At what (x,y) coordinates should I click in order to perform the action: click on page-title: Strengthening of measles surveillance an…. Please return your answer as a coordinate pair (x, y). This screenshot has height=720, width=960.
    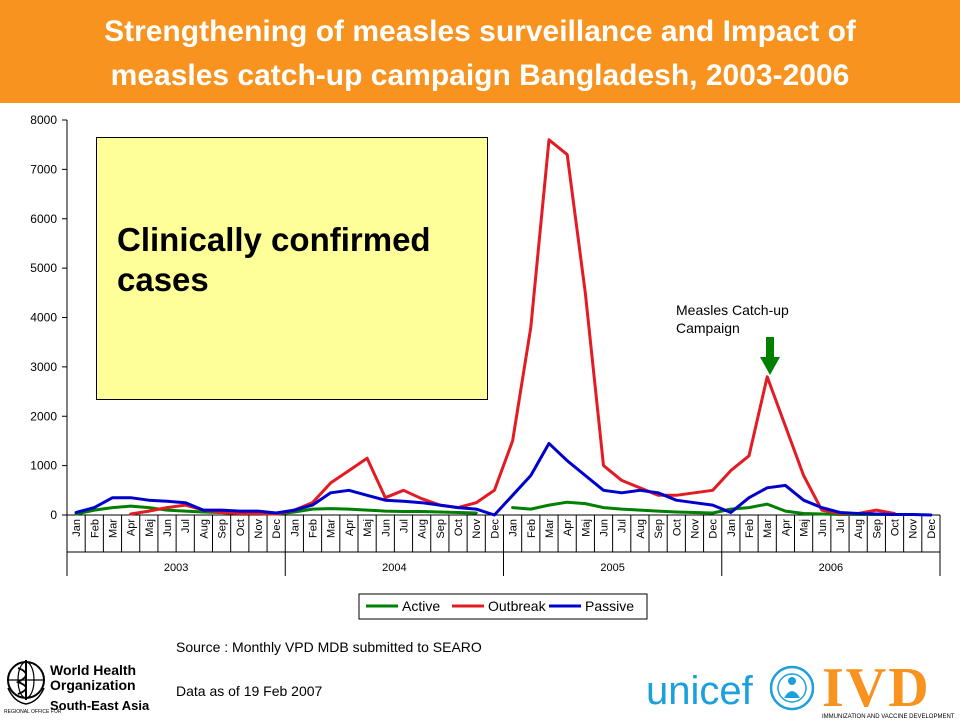
    Looking at the image, I should click on (480, 53).